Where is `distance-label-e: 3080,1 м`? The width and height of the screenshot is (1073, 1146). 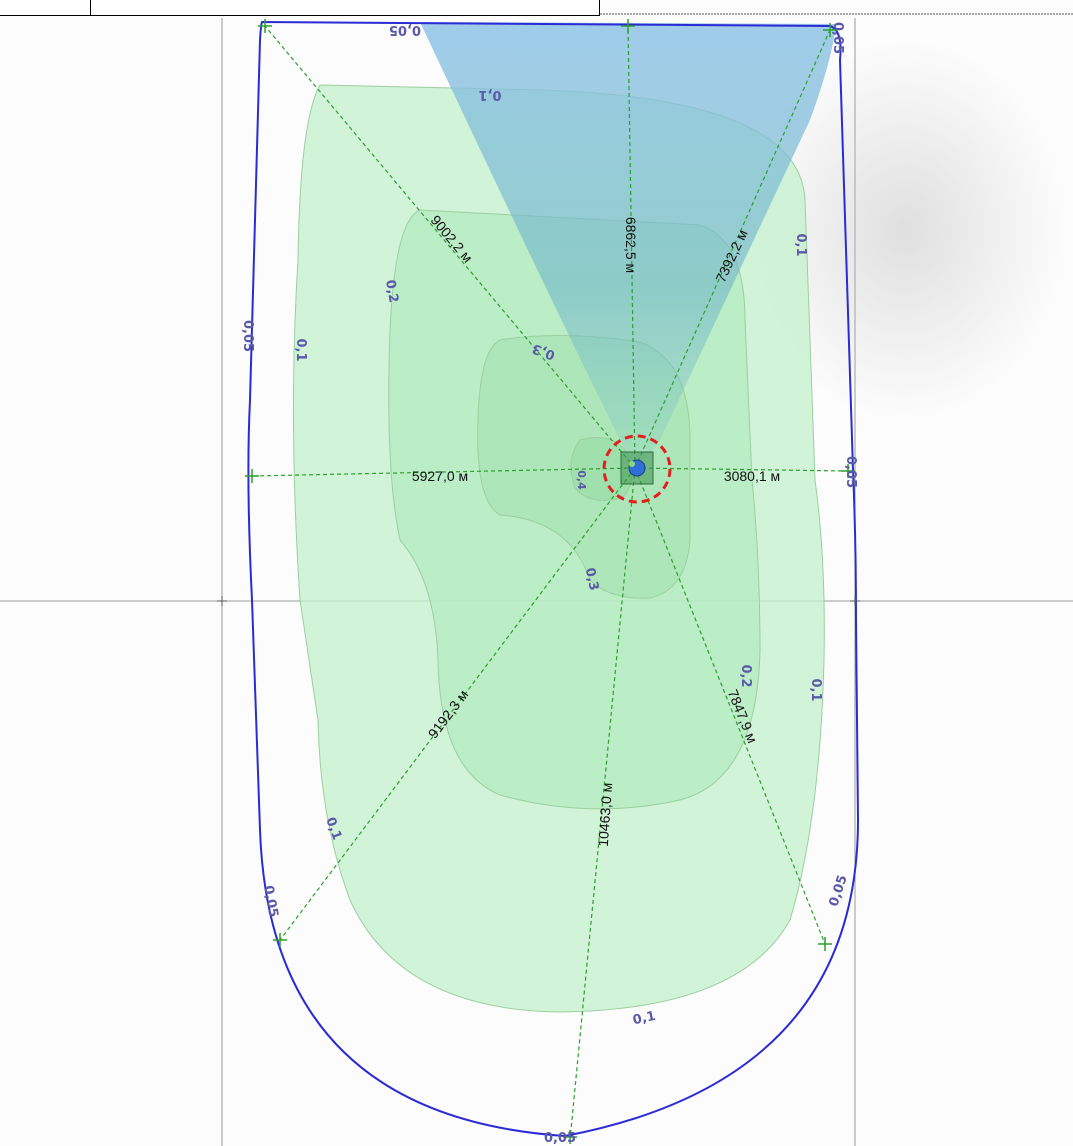 distance-label-e: 3080,1 м is located at coordinates (752, 476).